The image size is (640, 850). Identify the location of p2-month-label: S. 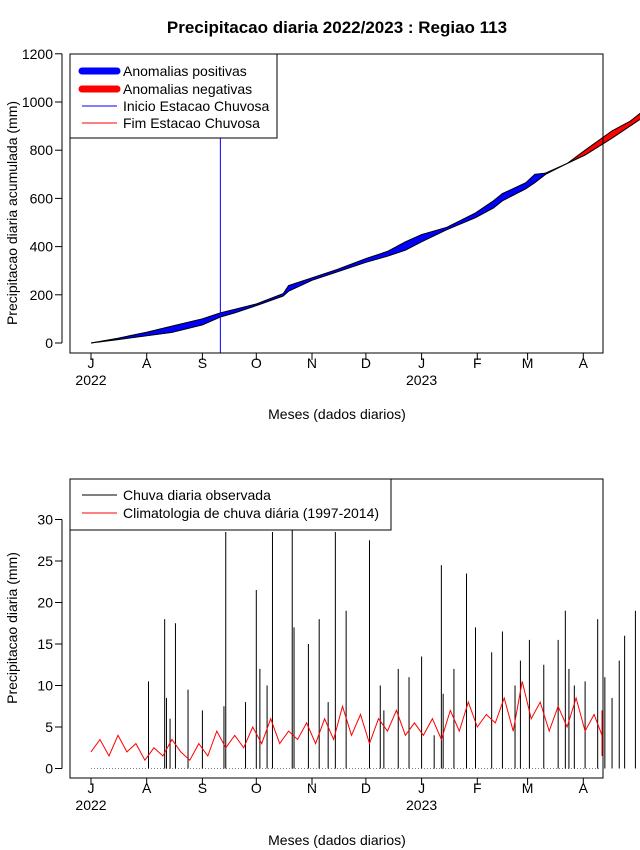
(202, 788).